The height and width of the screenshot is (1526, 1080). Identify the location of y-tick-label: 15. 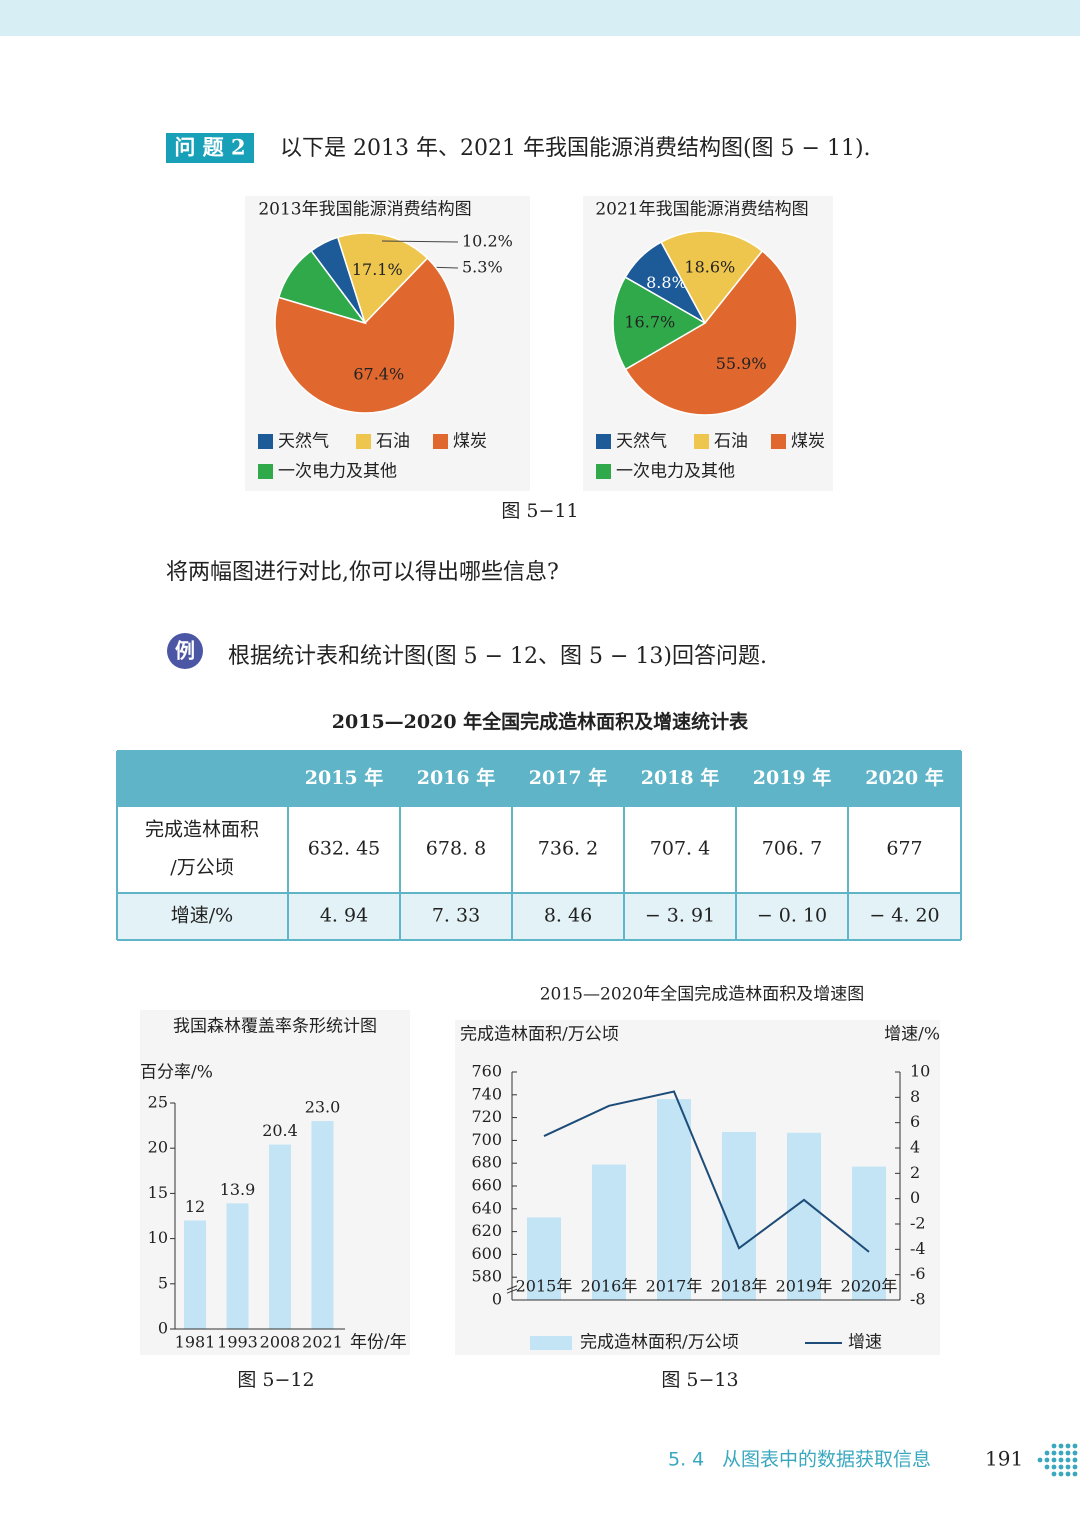
(158, 1192).